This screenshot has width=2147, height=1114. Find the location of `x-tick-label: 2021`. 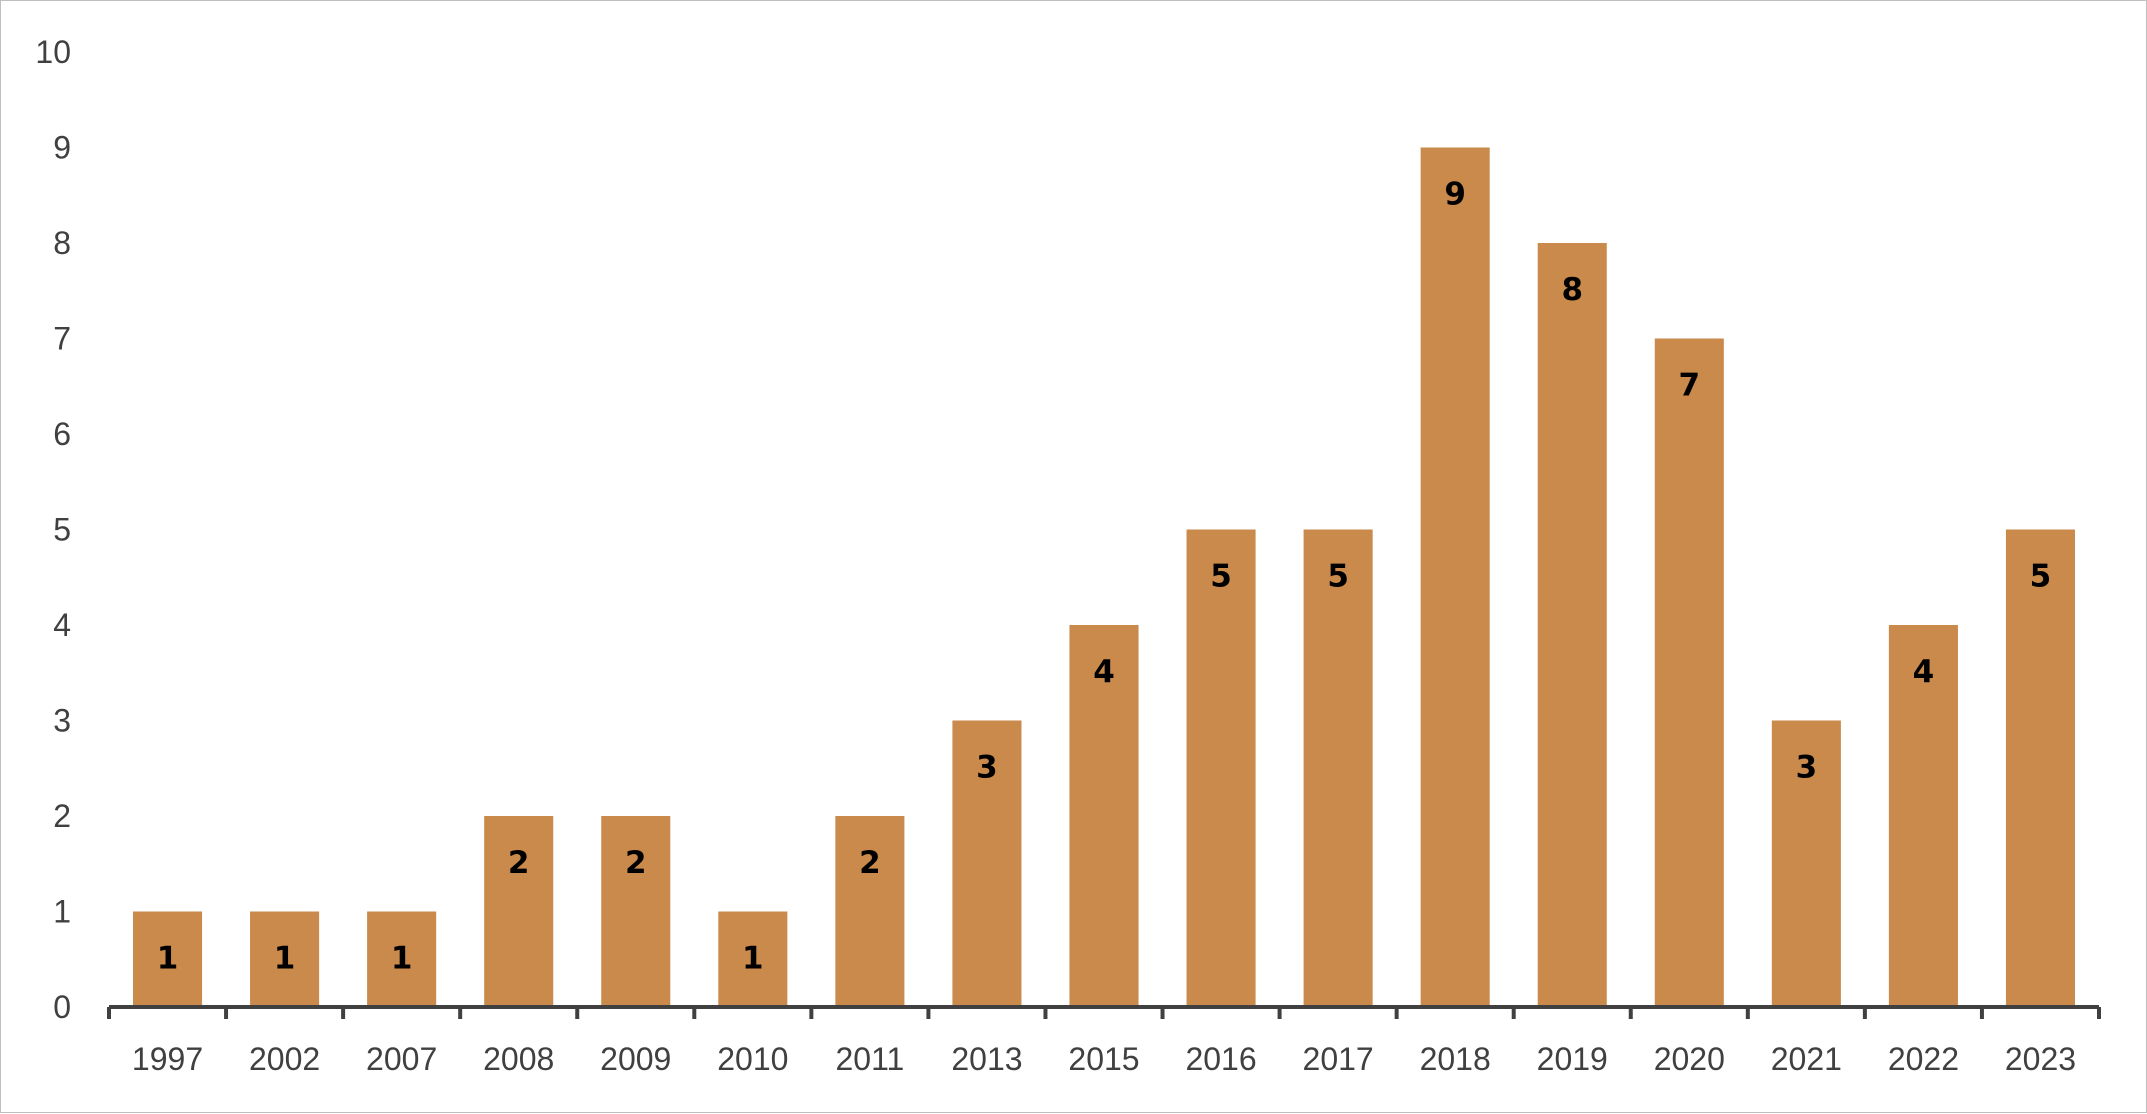

x-tick-label: 2021 is located at coordinates (1806, 1059).